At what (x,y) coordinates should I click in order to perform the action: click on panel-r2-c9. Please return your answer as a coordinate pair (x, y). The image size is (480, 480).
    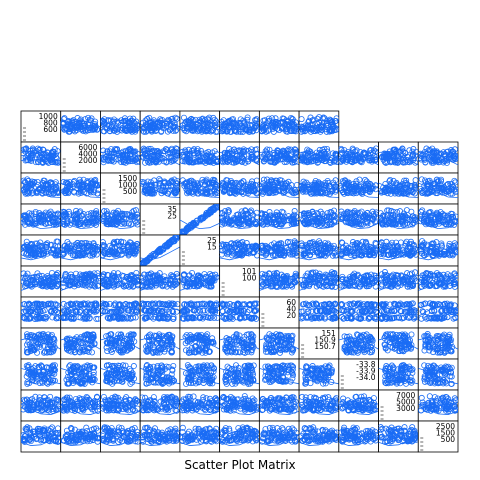
    Looking at the image, I should click on (358, 157).